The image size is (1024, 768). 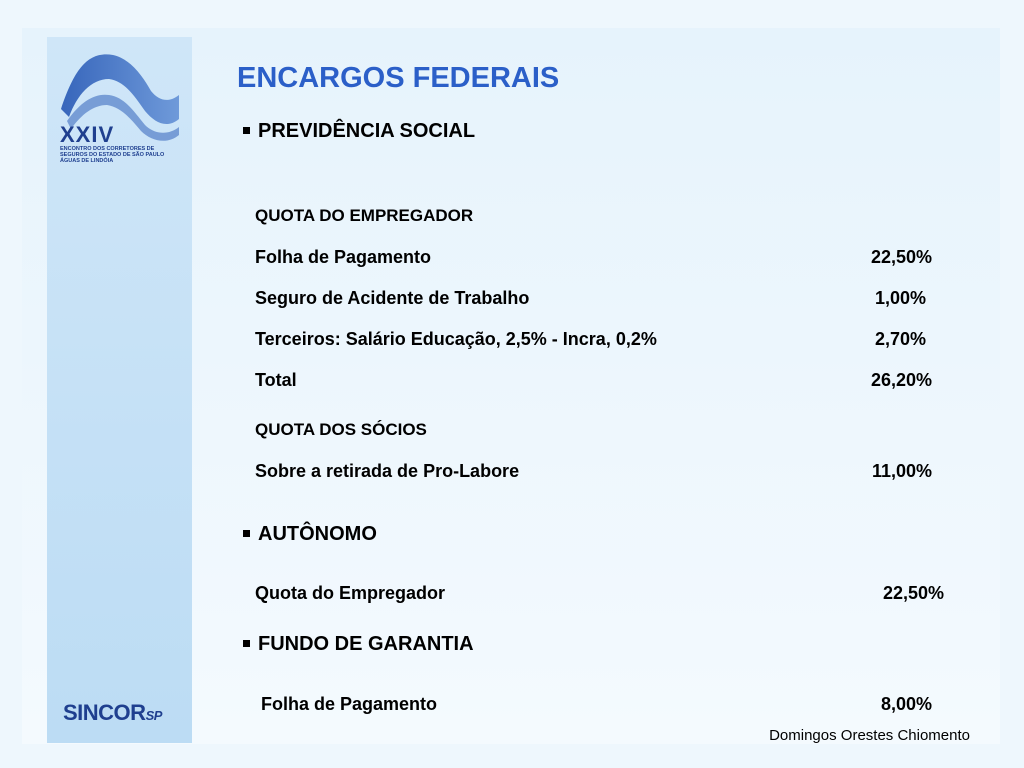 I want to click on subheading-quota-socios: QUOTA DOS SÓCIOS, so click(x=341, y=429).